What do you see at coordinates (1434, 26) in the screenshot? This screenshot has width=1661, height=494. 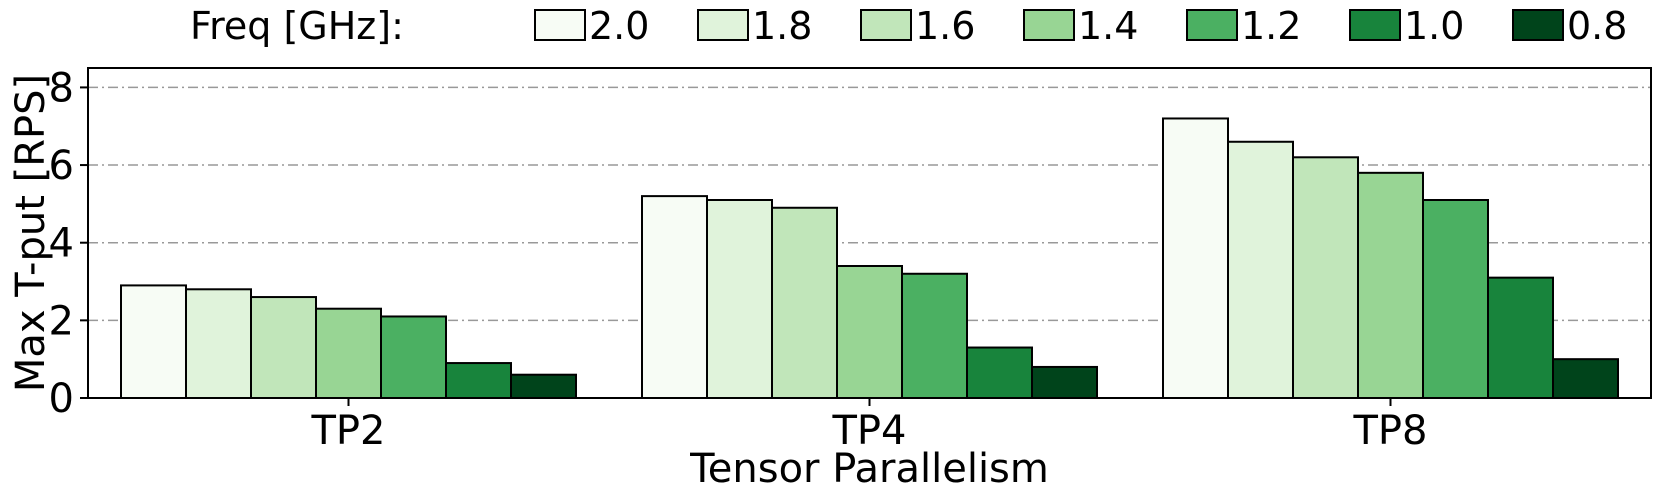 I see `legend-label-1-0: 1.0` at bounding box center [1434, 26].